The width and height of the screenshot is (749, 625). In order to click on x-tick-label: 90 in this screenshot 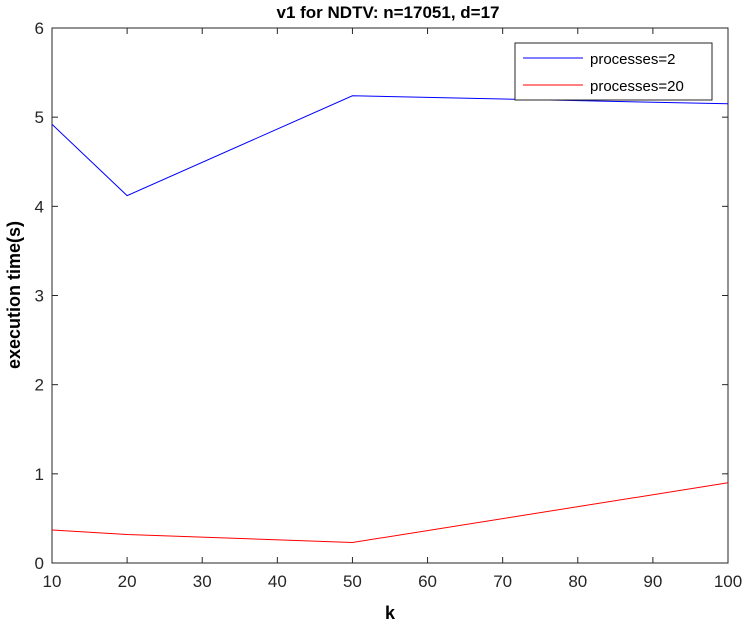, I will do `click(652, 581)`.